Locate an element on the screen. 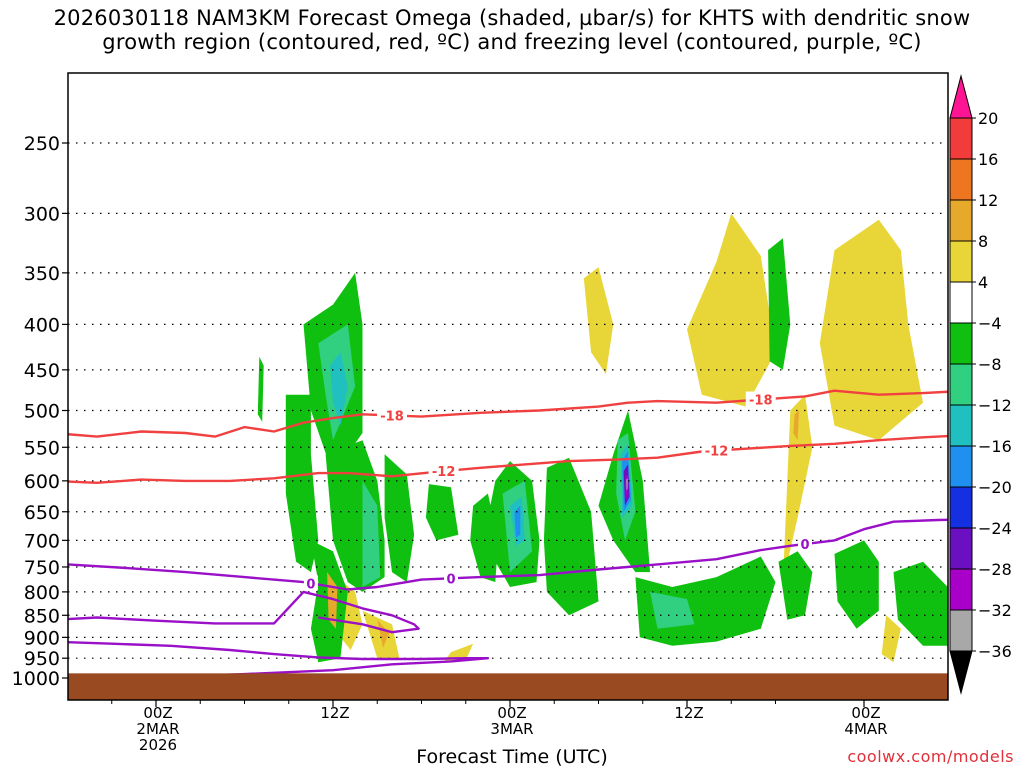  y-tick-label-550: 550 is located at coordinates (42, 448).